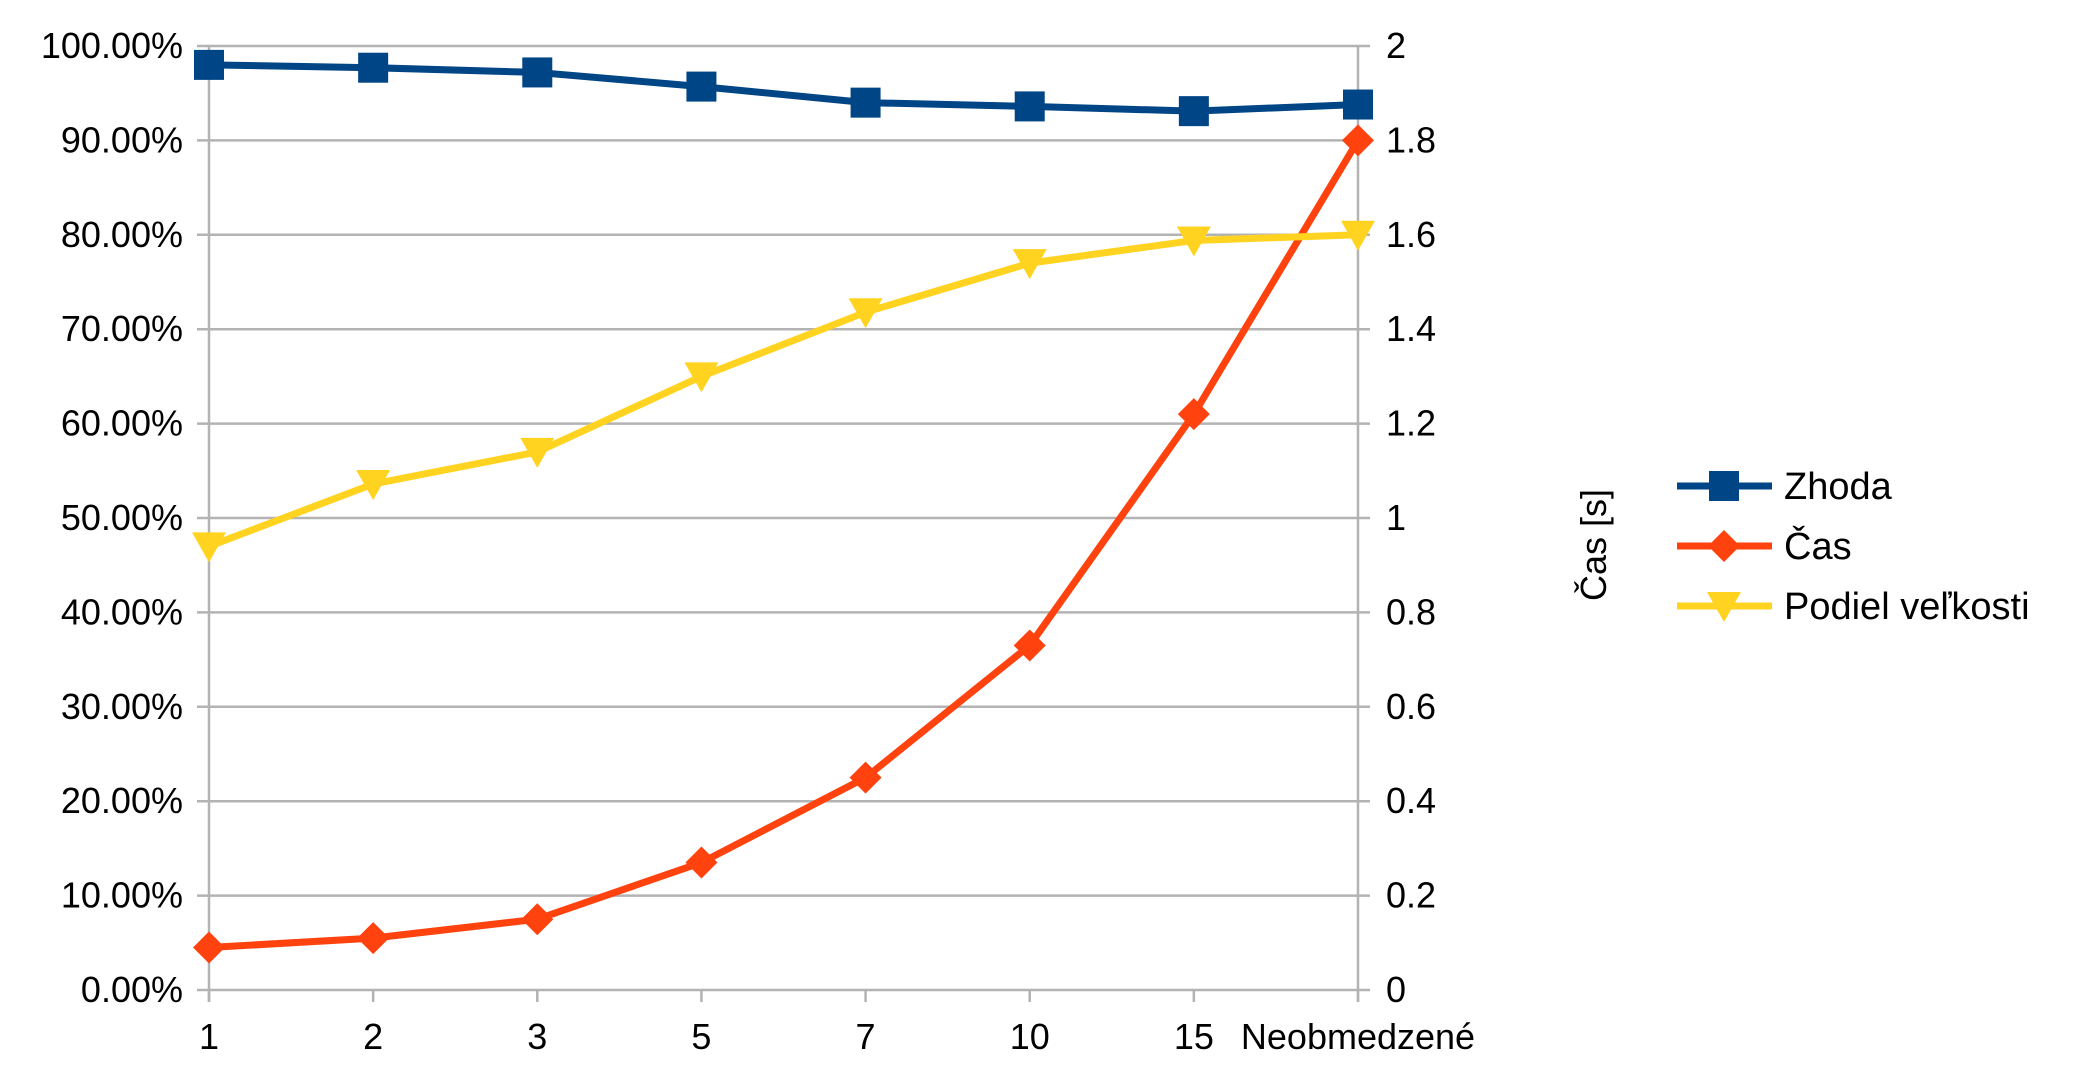 The image size is (2083, 1085). Describe the element at coordinates (373, 1036) in the screenshot. I see `x-tick-label: 2` at that location.